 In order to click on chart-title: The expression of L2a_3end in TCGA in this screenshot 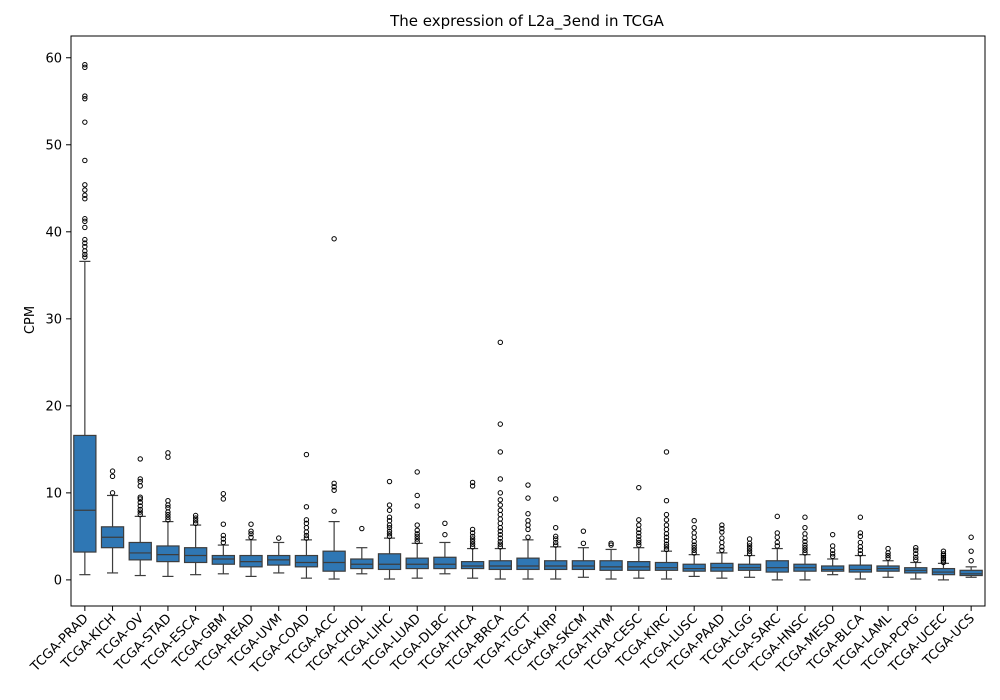, I will do `click(527, 21)`.